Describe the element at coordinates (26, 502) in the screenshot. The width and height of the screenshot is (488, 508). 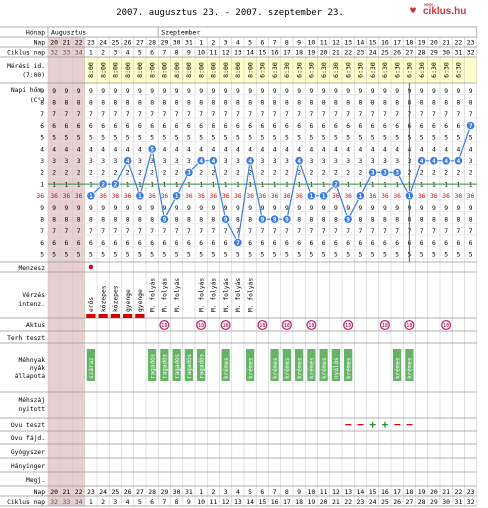
I see `label-cycle-day-bottom: Ciklus nap` at that location.